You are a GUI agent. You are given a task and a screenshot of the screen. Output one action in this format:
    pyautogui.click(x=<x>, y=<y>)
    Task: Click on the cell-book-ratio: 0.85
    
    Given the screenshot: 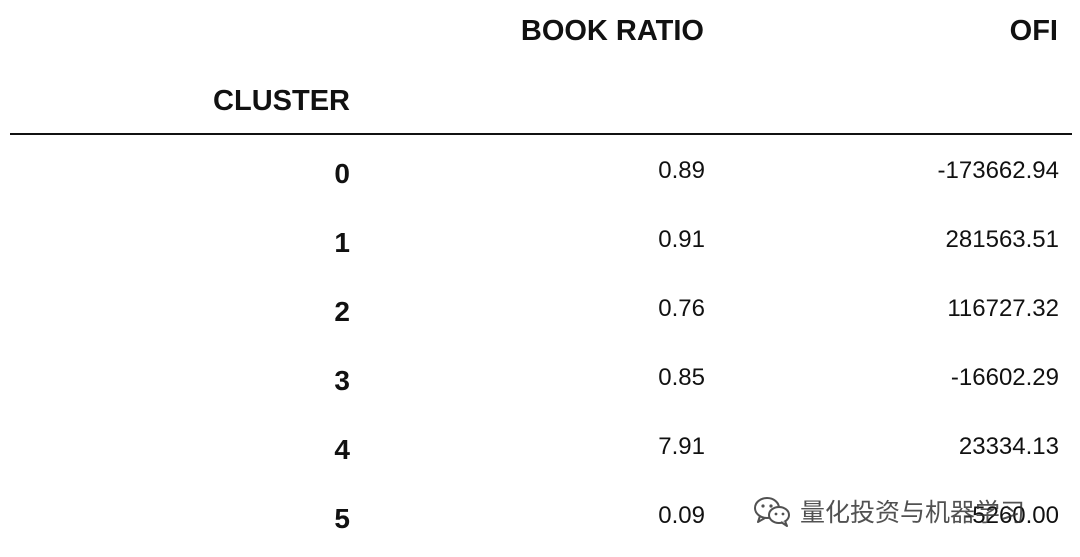 What is the action you would take?
    pyautogui.click(x=681, y=377)
    